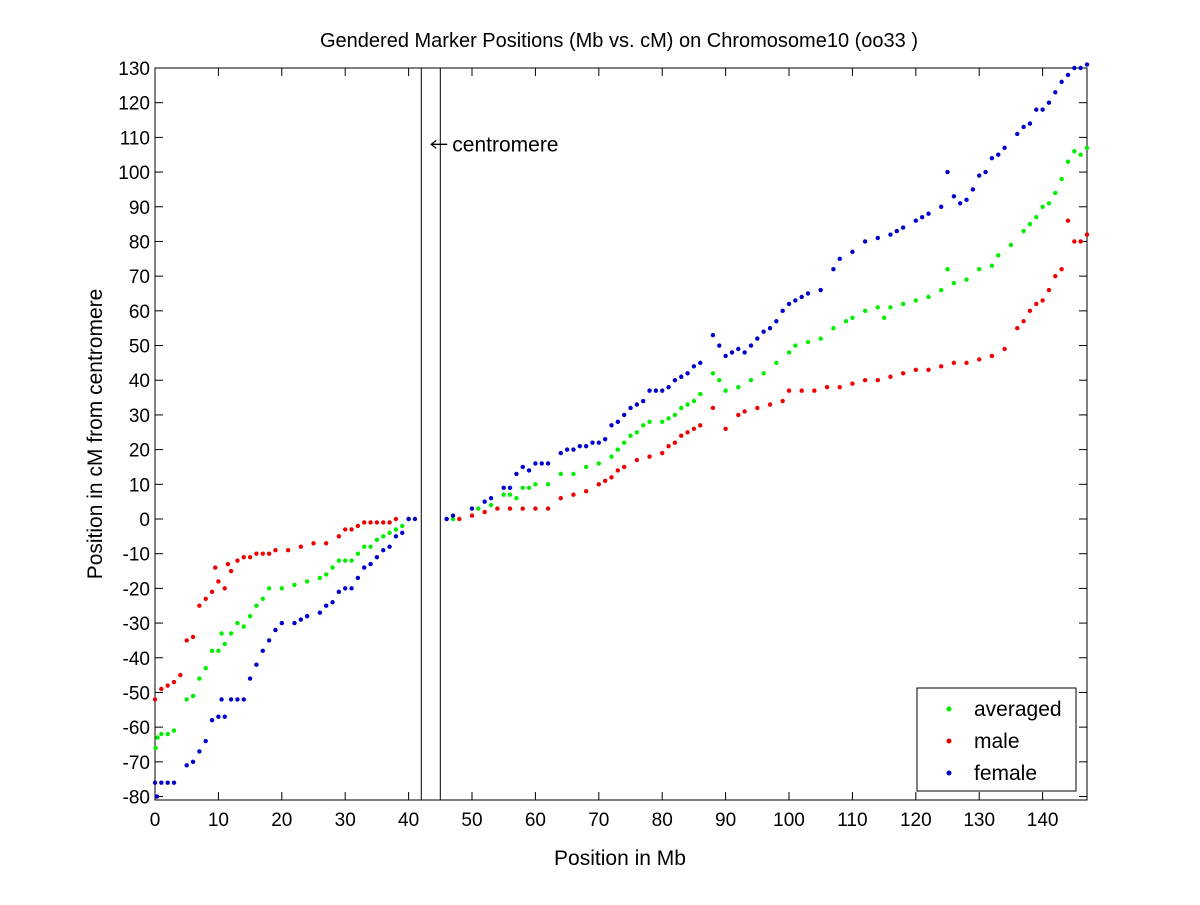  I want to click on y-tick-label: -30, so click(136, 624).